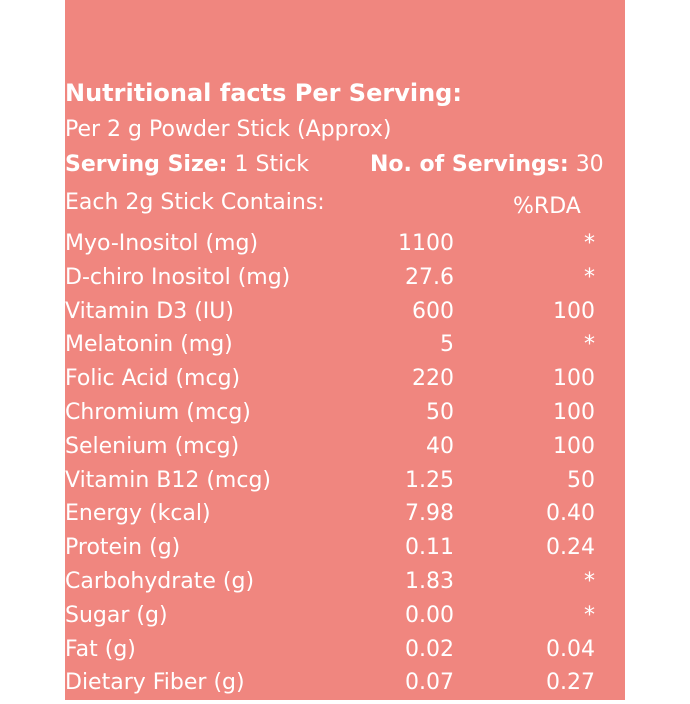  I want to click on nutrient-name: Melatonin (mg), so click(149, 345).